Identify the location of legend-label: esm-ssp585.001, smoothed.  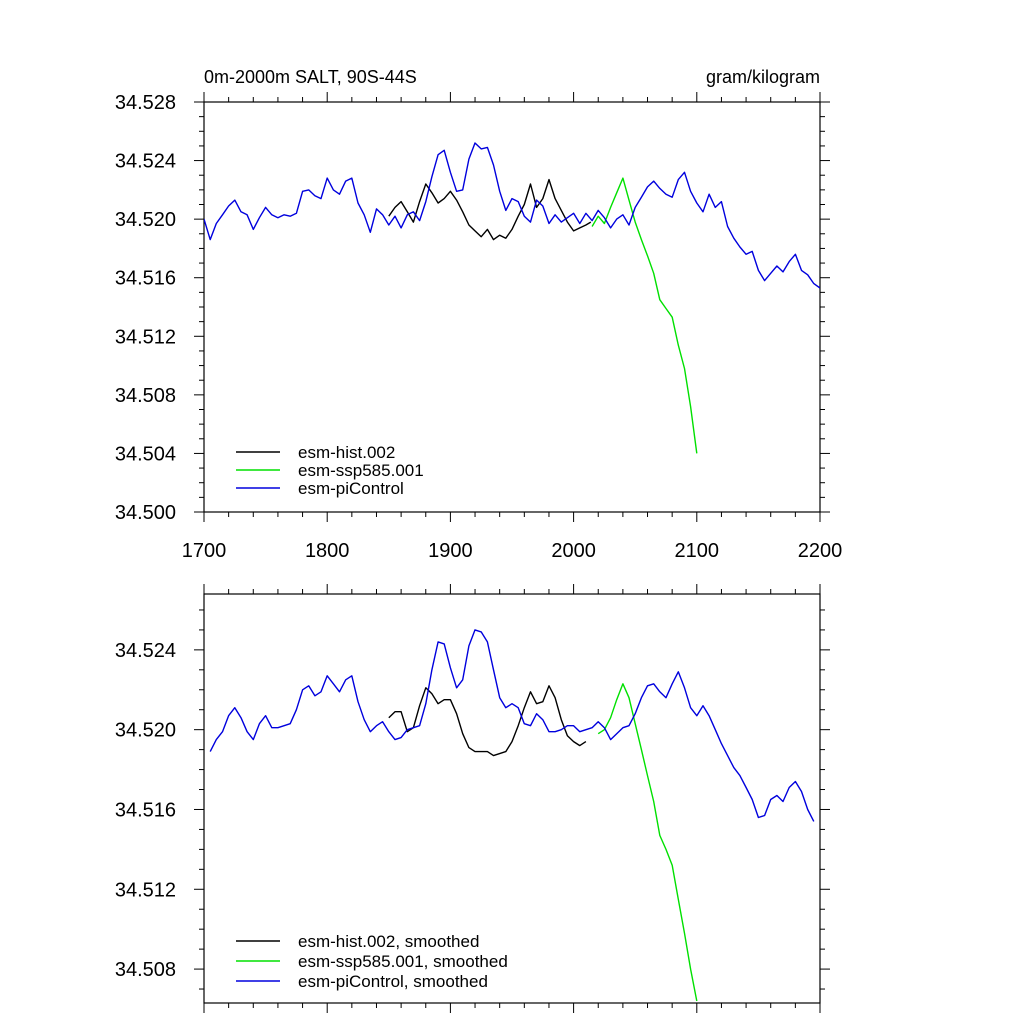
(403, 961).